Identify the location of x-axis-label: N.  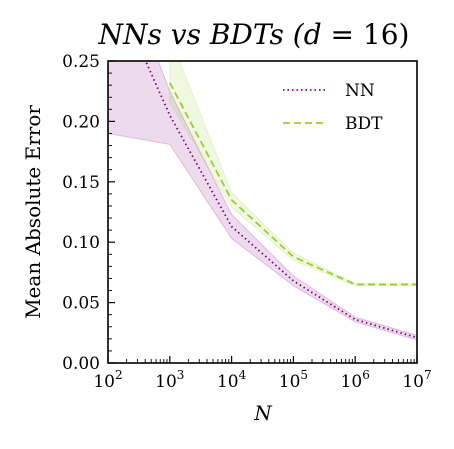
(263, 413).